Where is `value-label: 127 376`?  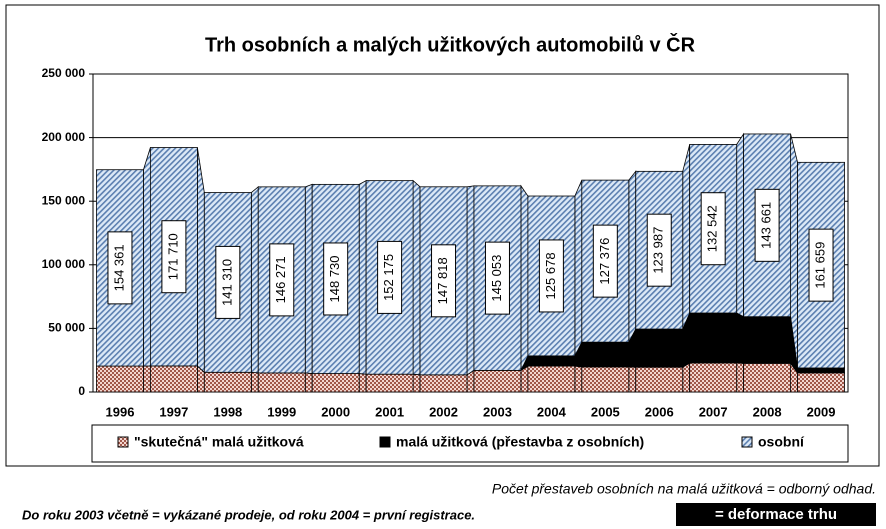 value-label: 127 376 is located at coordinates (604, 261).